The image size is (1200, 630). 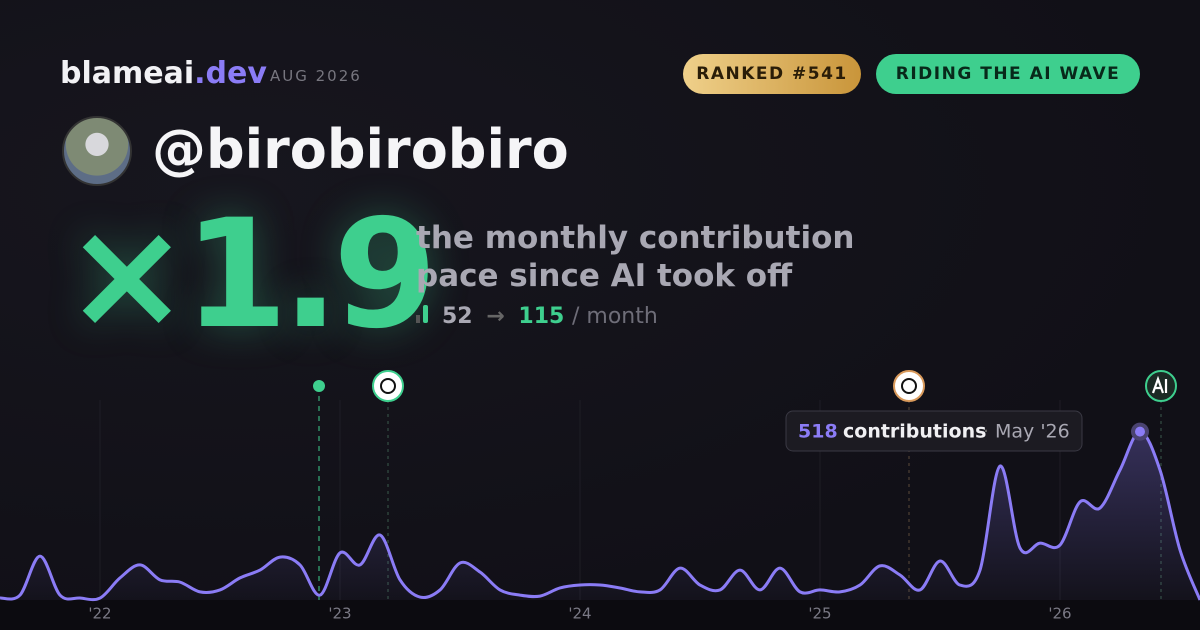 What do you see at coordinates (99, 614) in the screenshot?
I see `x-tick-label: '22` at bounding box center [99, 614].